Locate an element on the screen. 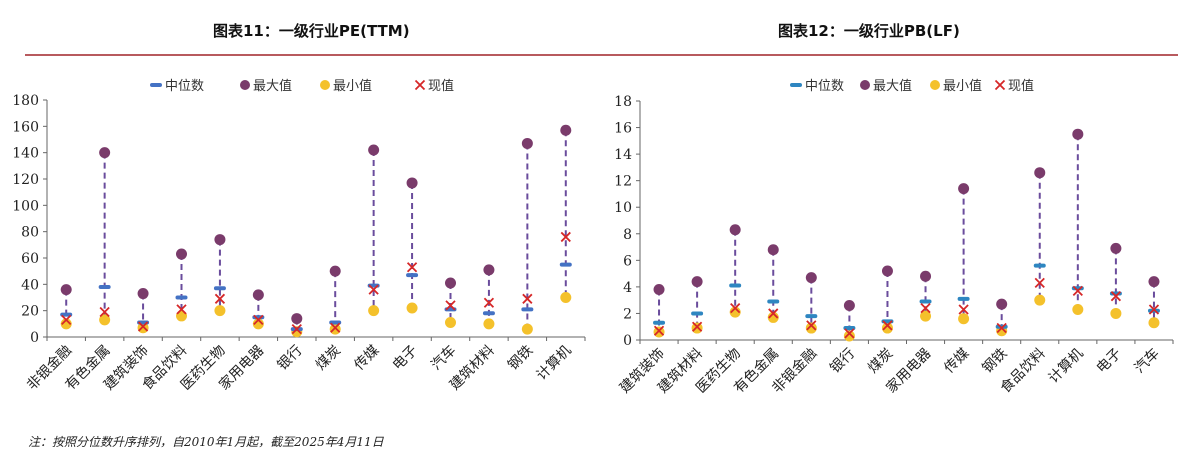  pe-y-tick-label: 40 is located at coordinates (30, 285).